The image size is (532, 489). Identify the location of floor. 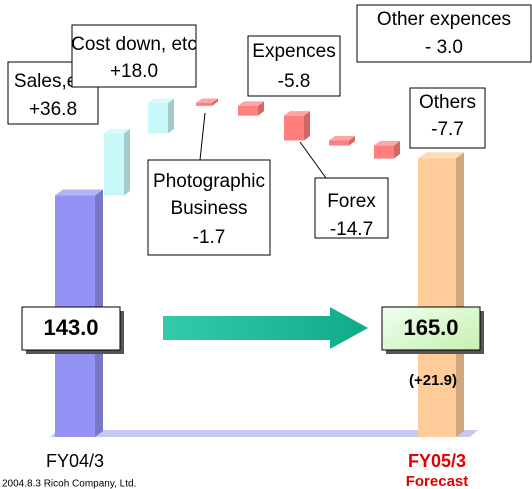
(264, 433).